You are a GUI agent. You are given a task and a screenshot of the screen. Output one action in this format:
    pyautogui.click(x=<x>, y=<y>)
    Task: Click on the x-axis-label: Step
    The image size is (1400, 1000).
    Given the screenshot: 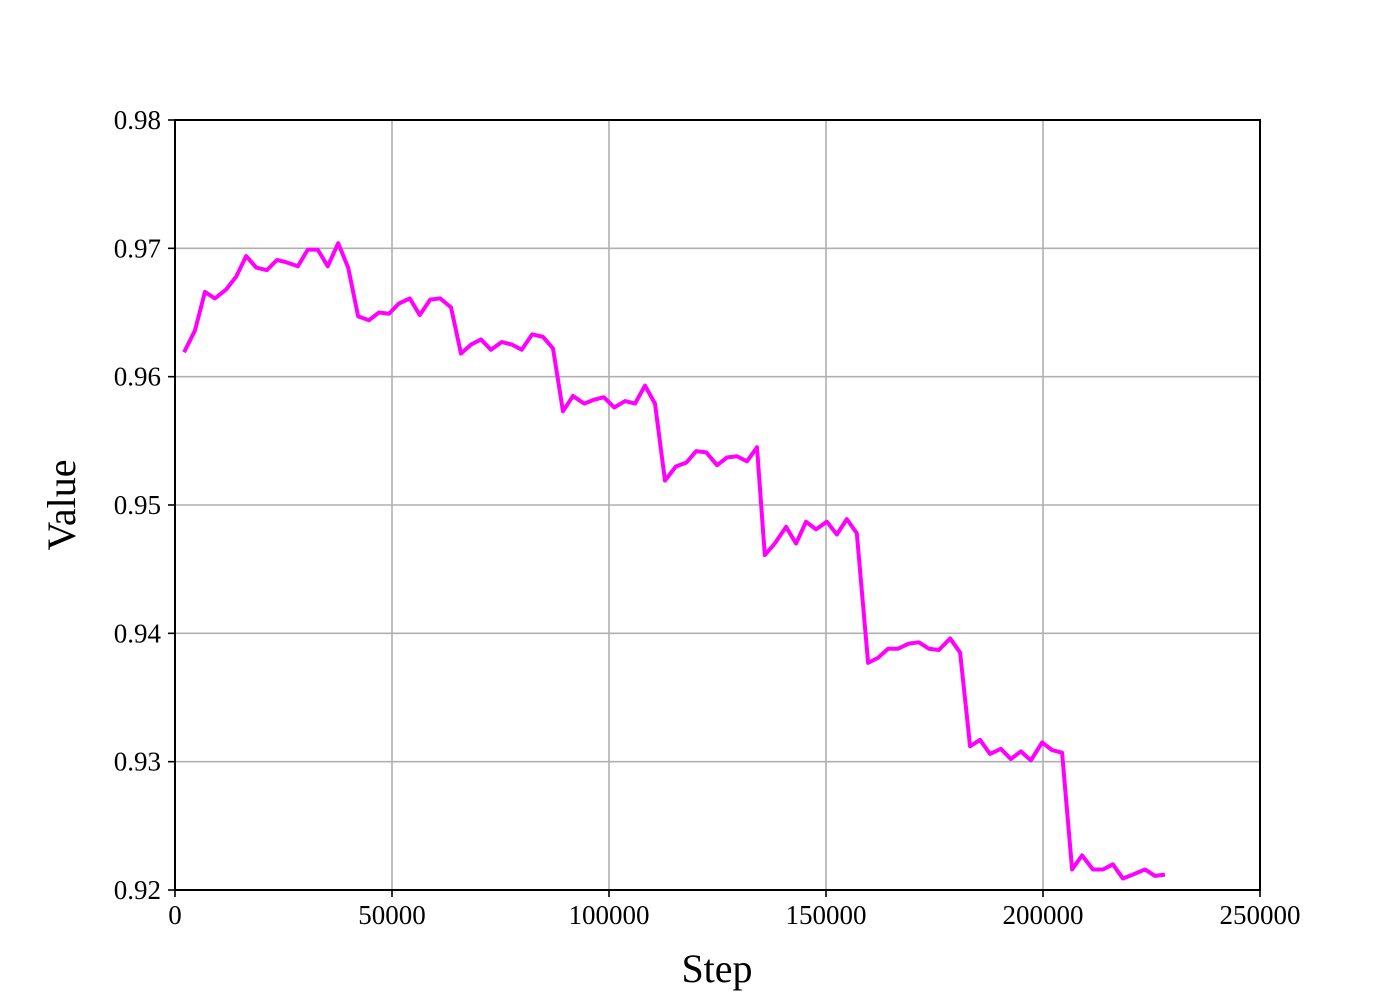 What is the action you would take?
    pyautogui.click(x=716, y=968)
    